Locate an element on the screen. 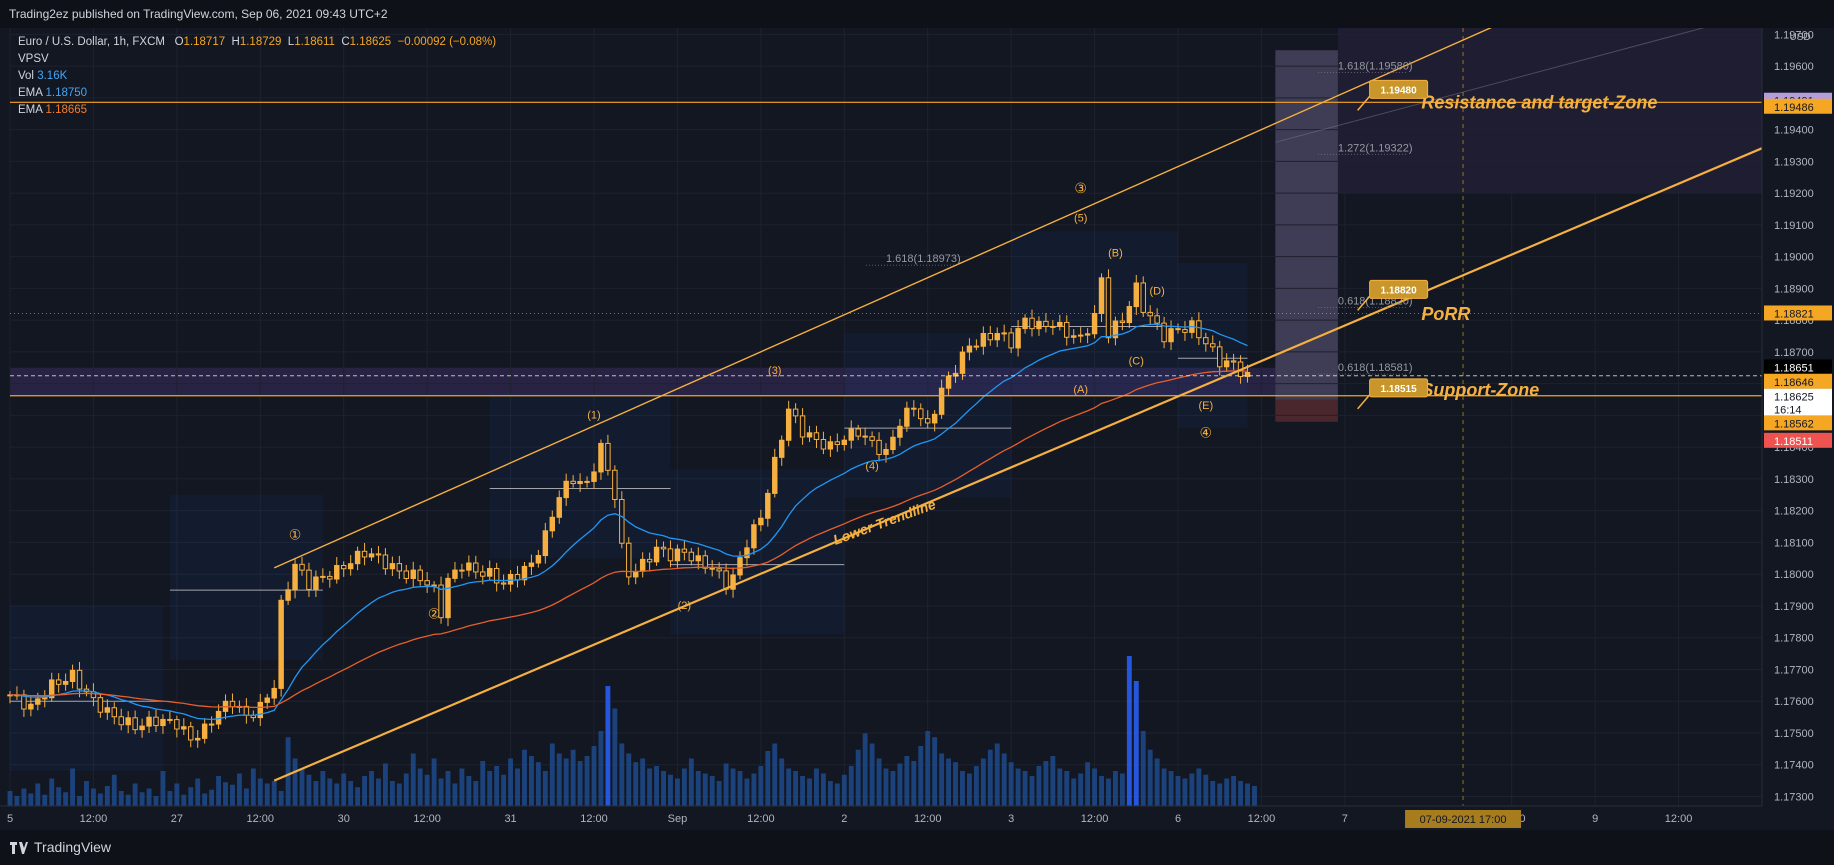  legend-volume-row: Vol 3.16K is located at coordinates (257, 76).